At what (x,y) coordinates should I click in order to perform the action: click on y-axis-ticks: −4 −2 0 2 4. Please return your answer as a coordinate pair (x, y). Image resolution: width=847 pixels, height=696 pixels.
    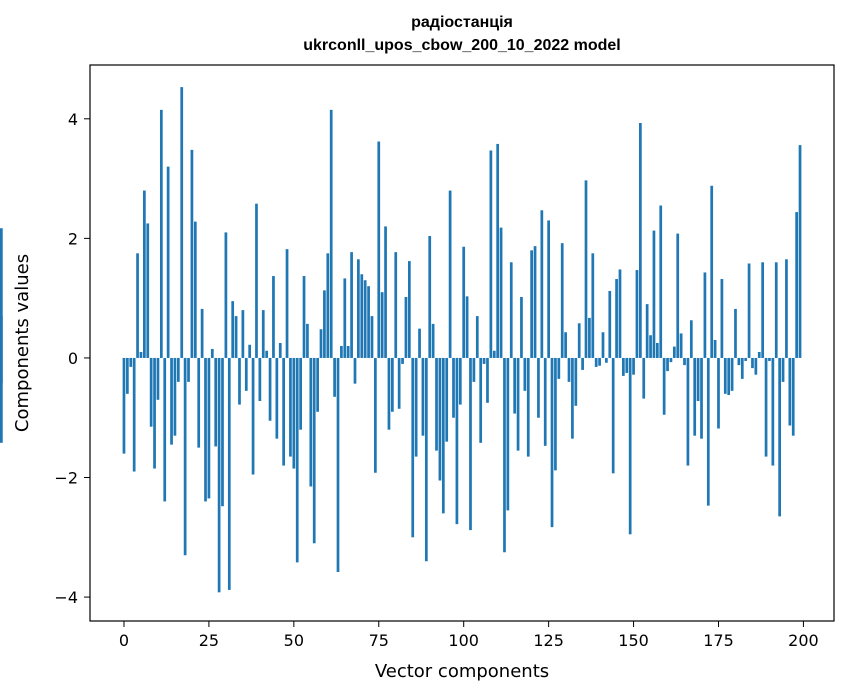
    Looking at the image, I should click on (72, 358).